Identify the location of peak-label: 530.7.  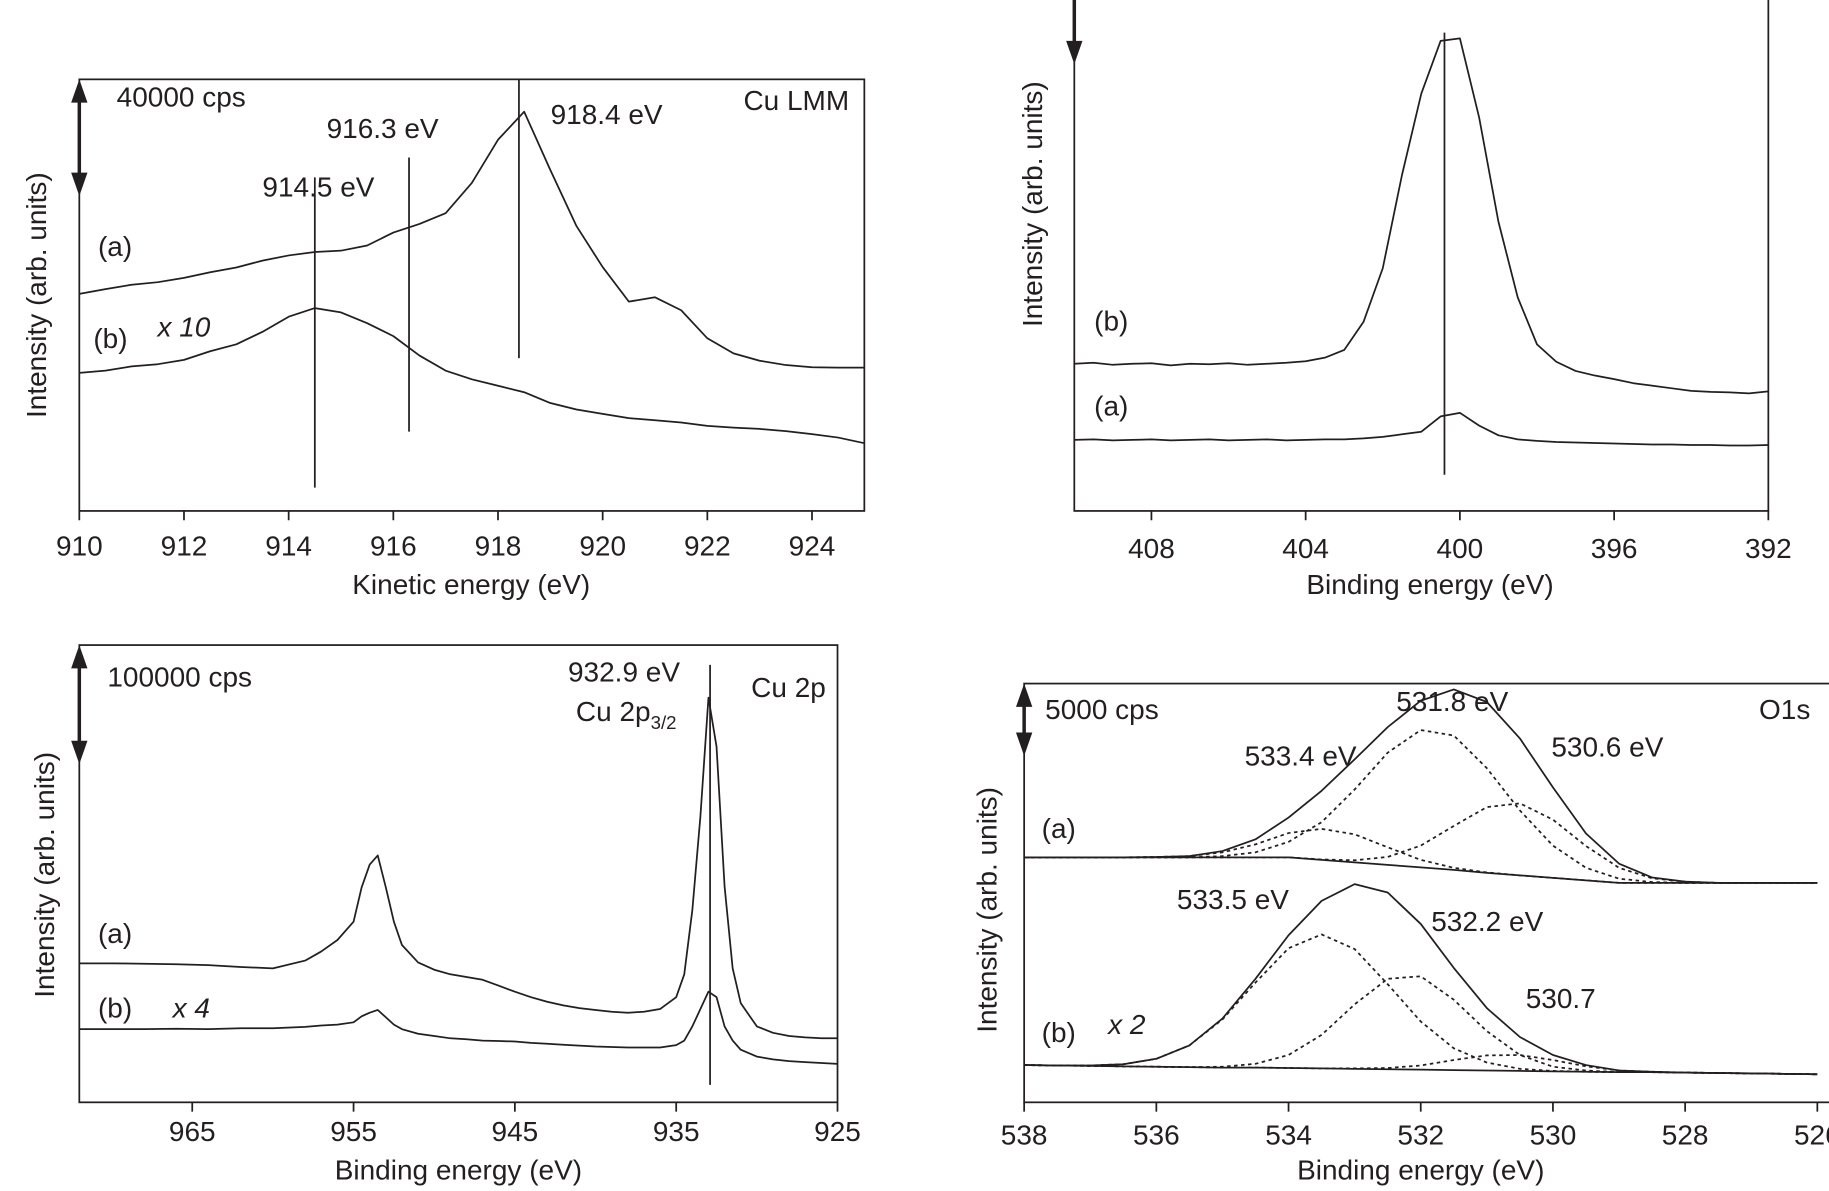
(1561, 998).